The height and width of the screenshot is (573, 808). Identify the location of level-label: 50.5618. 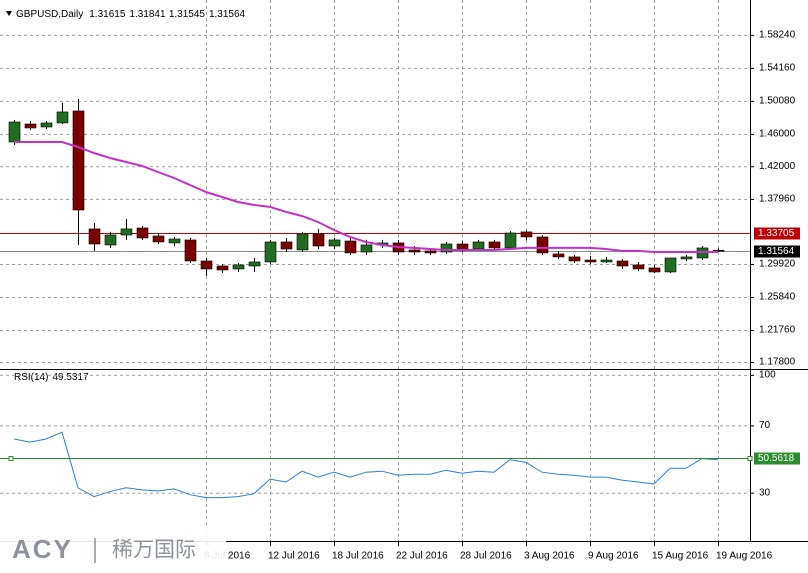
(776, 458).